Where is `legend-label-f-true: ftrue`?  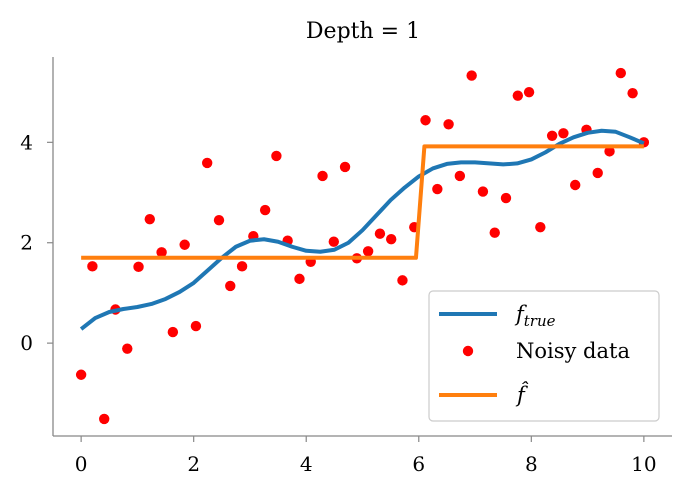 legend-label-f-true: ftrue is located at coordinates (535, 316).